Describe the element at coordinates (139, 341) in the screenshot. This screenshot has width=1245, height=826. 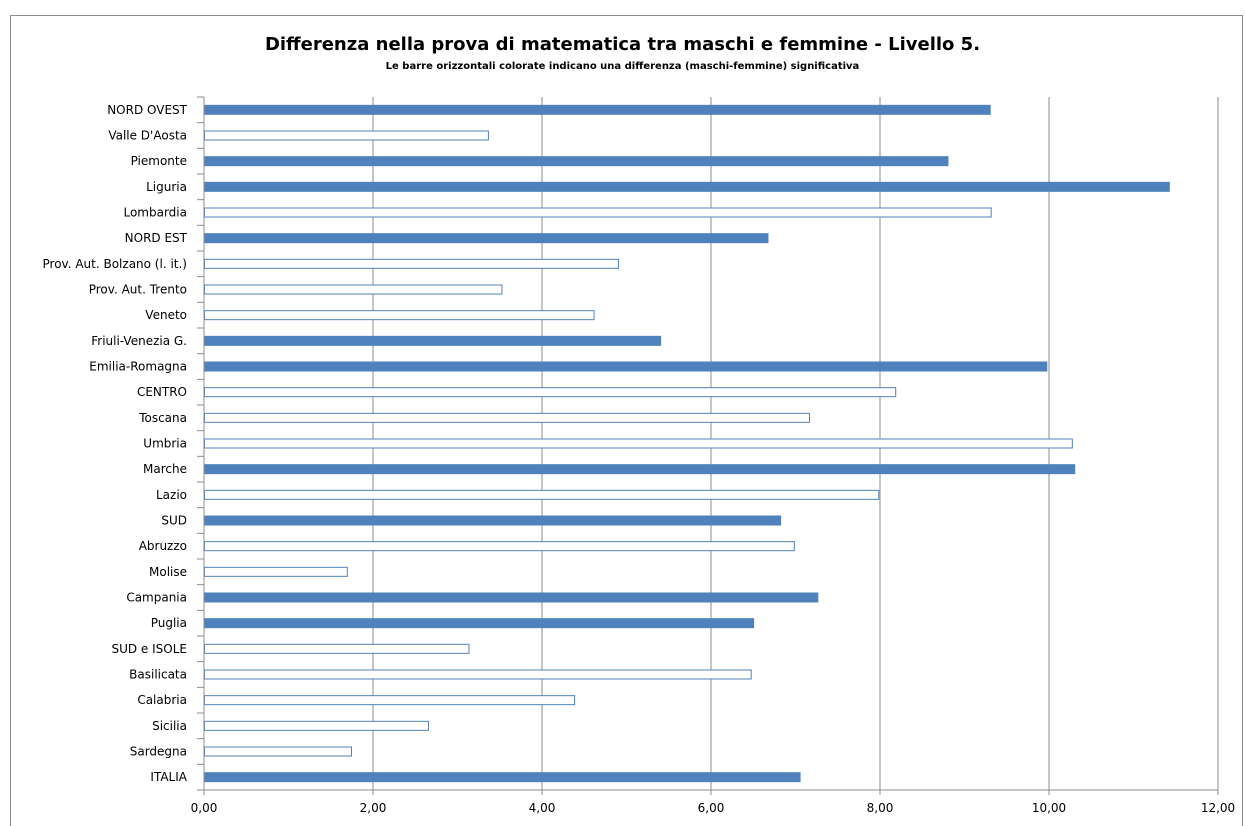
I see `category-label: Friuli-Venezia G.` at that location.